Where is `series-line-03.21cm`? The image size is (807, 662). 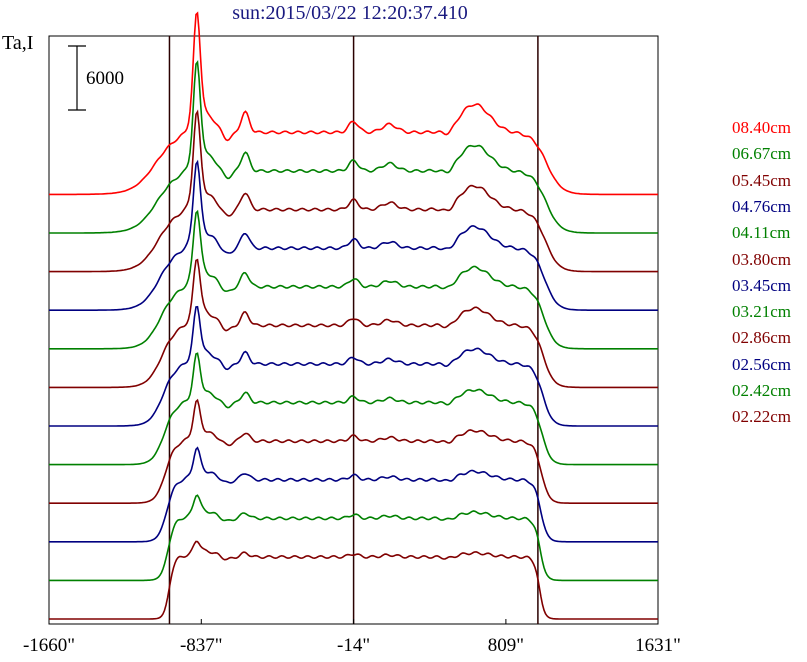
series-line-03.21cm is located at coordinates (353, 409).